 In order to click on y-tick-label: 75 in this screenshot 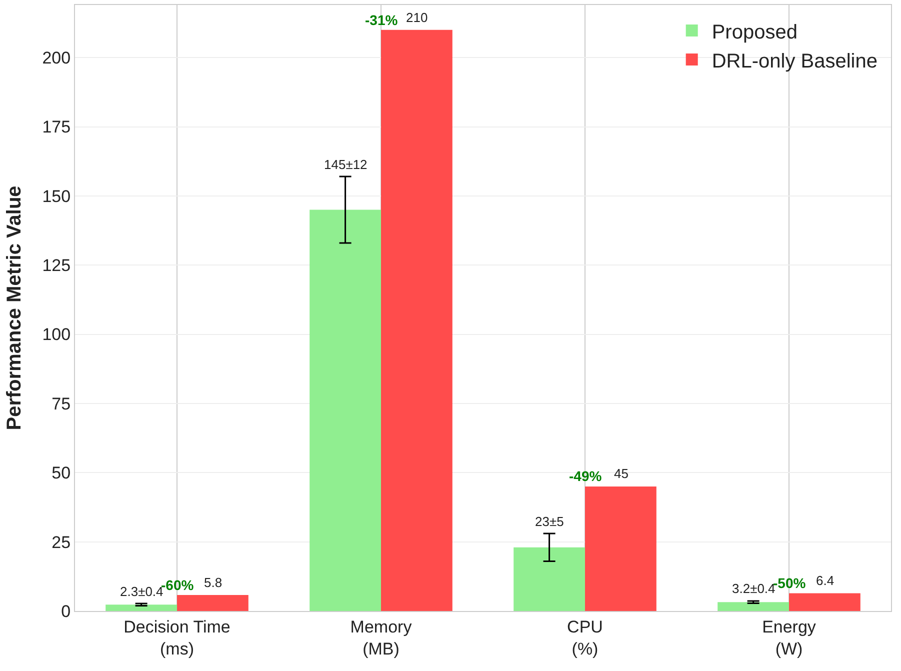, I will do `click(61, 404)`.